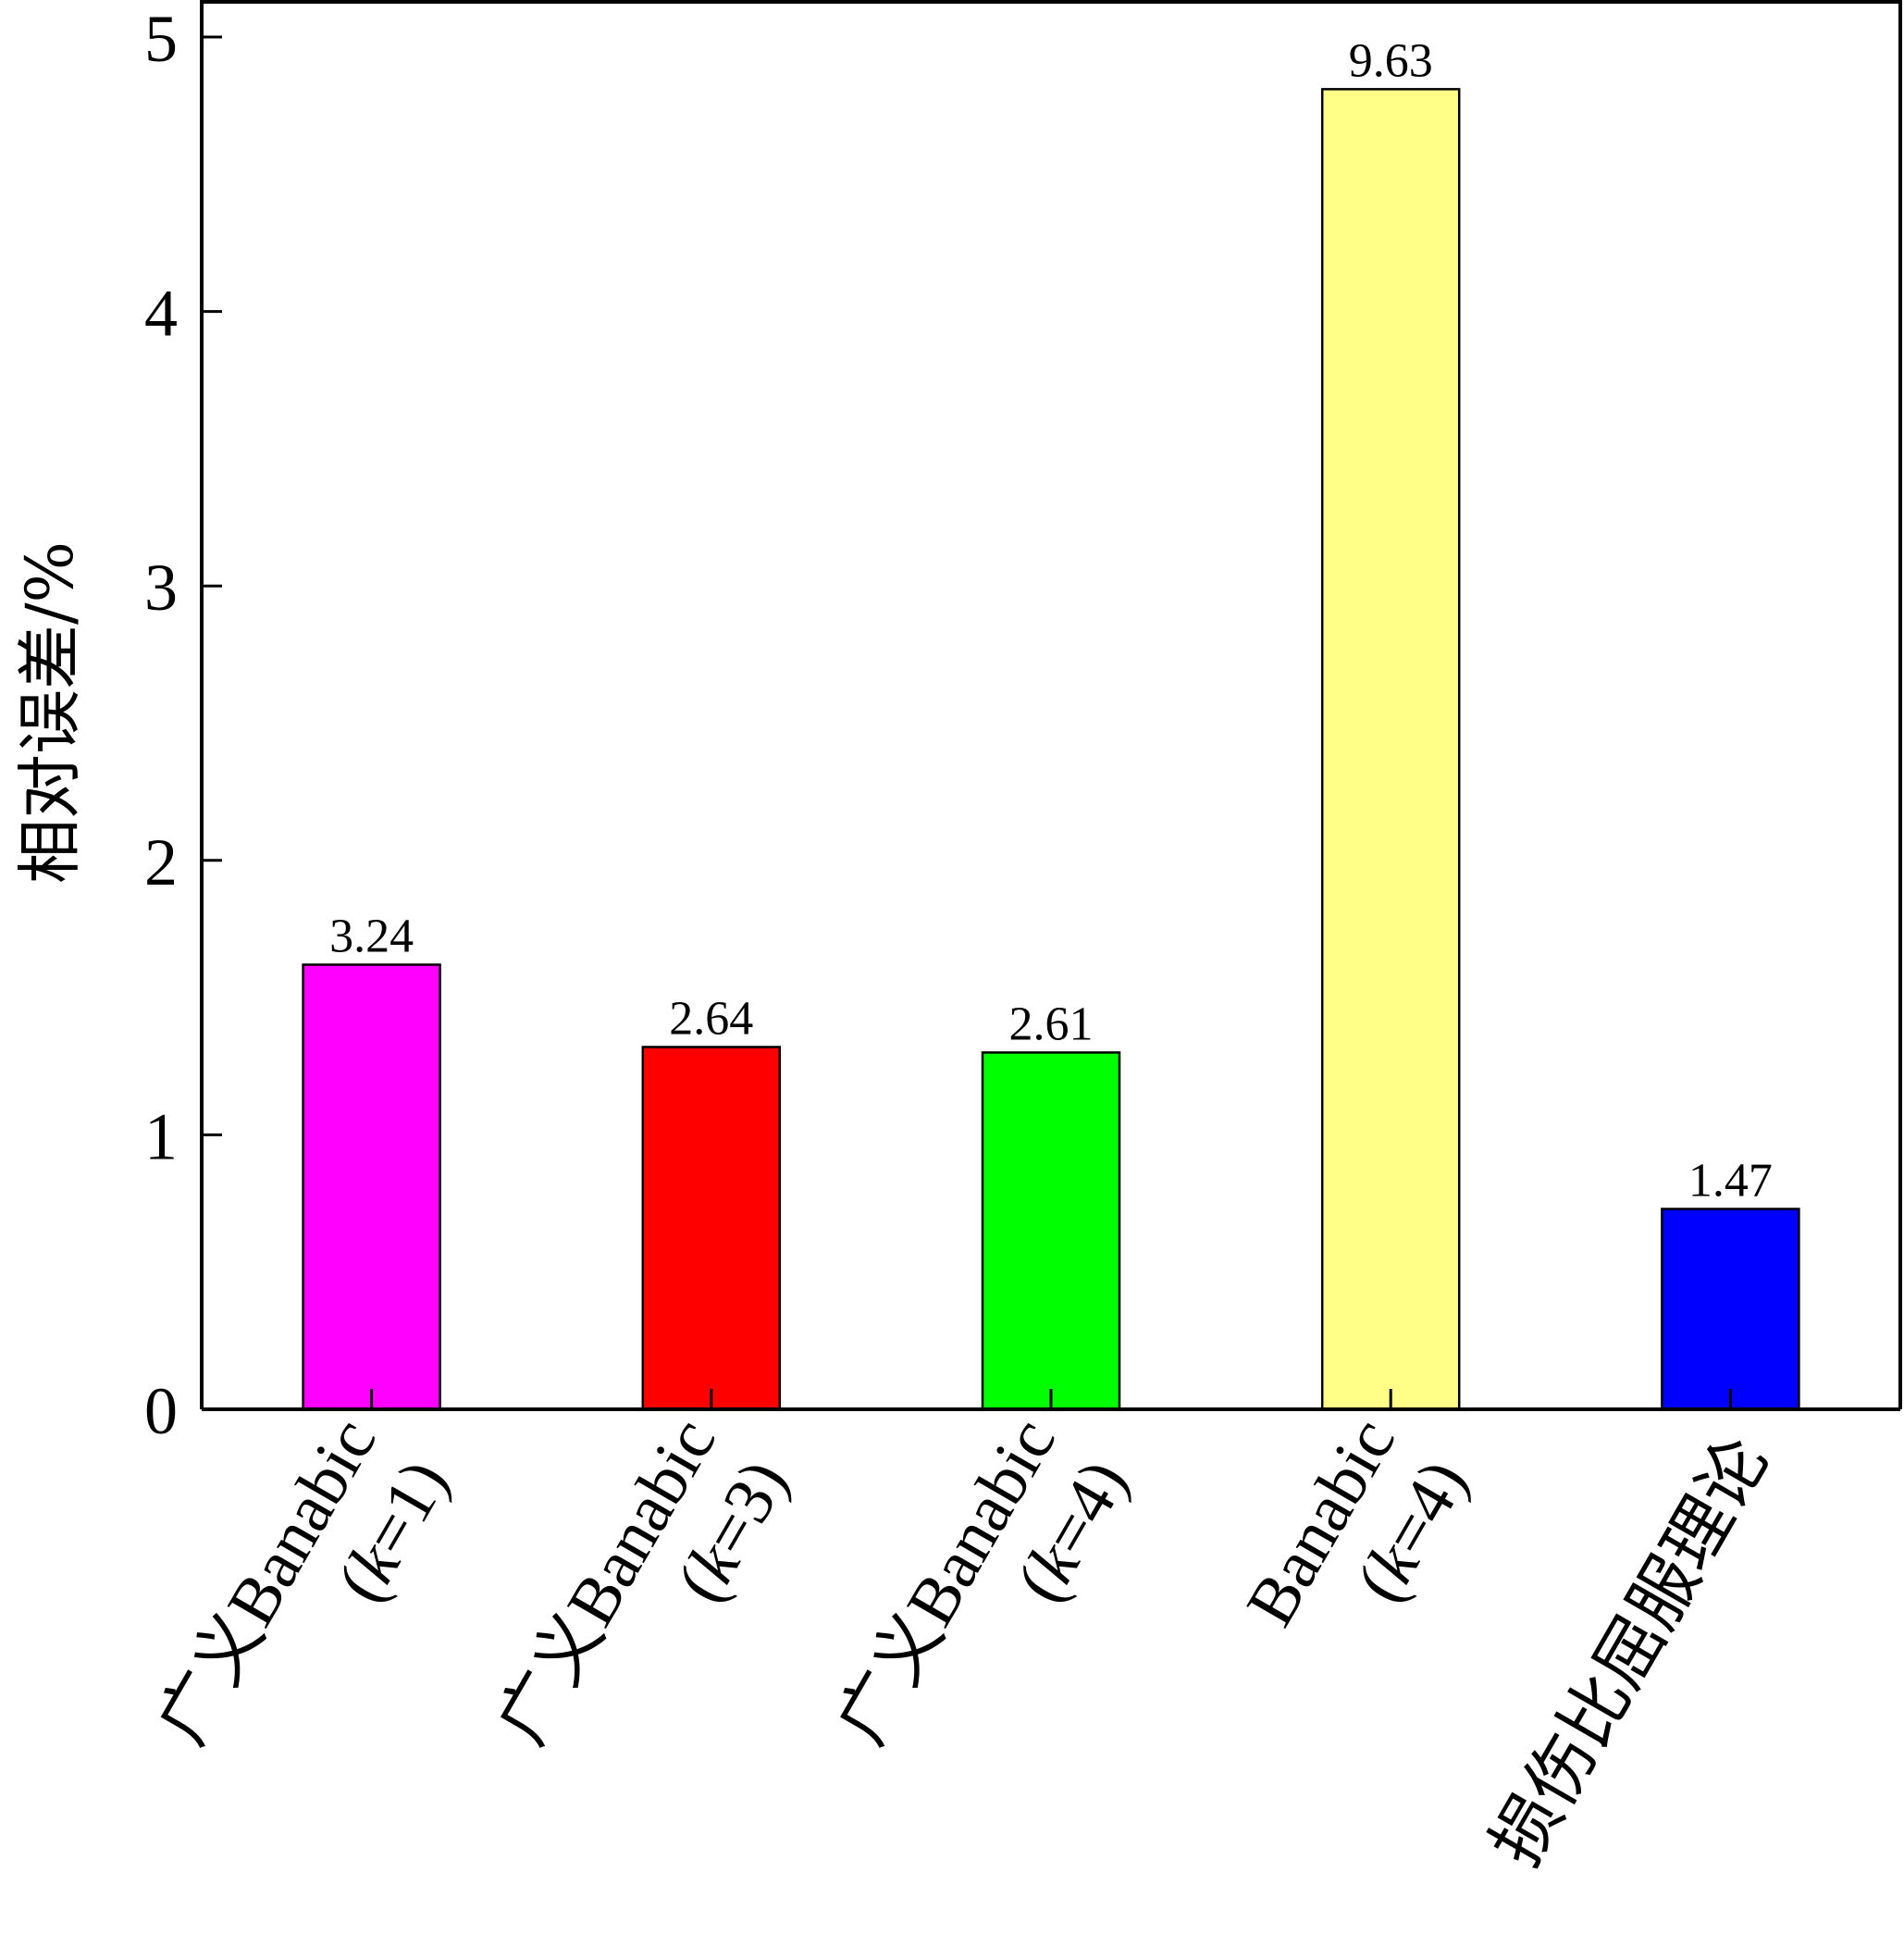 This screenshot has height=1946, width=1904. Describe the element at coordinates (1391, 61) in the screenshot. I see `data-label-4: 9.63` at that location.